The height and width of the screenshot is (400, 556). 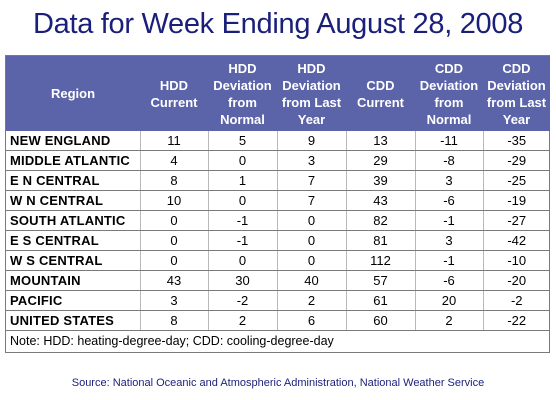 I want to click on cell-cdd-deviation-last-year: -29, so click(x=516, y=160).